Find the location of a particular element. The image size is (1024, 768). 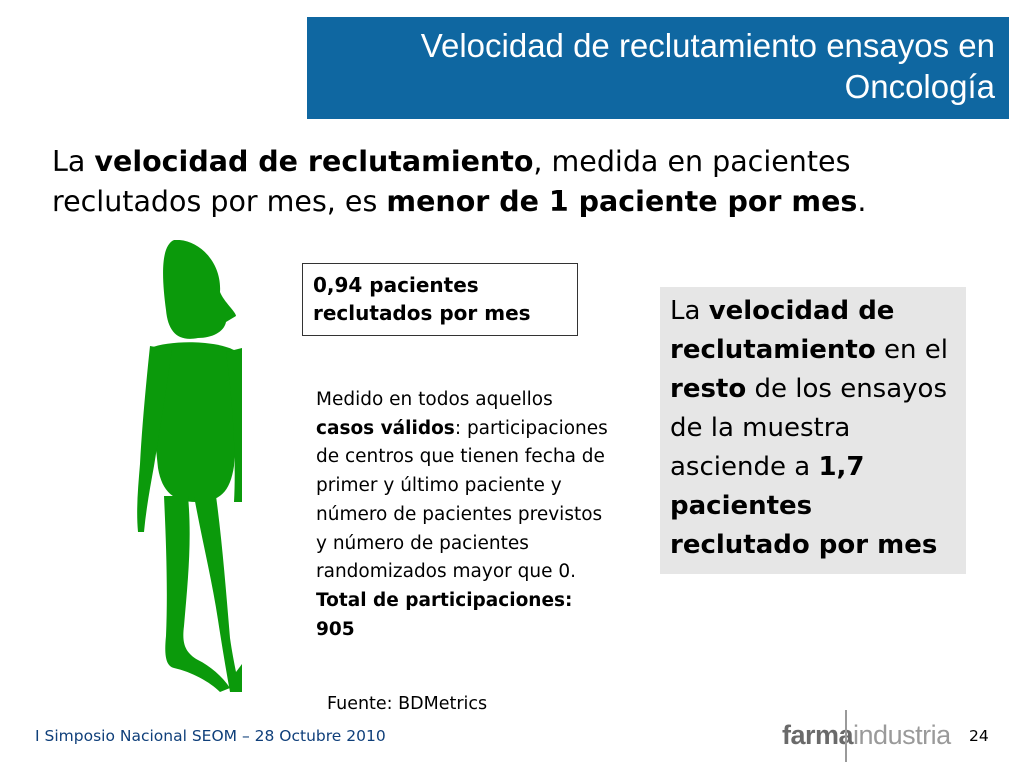

desc-text-1: Medido en todos aquellos is located at coordinates (434, 399).